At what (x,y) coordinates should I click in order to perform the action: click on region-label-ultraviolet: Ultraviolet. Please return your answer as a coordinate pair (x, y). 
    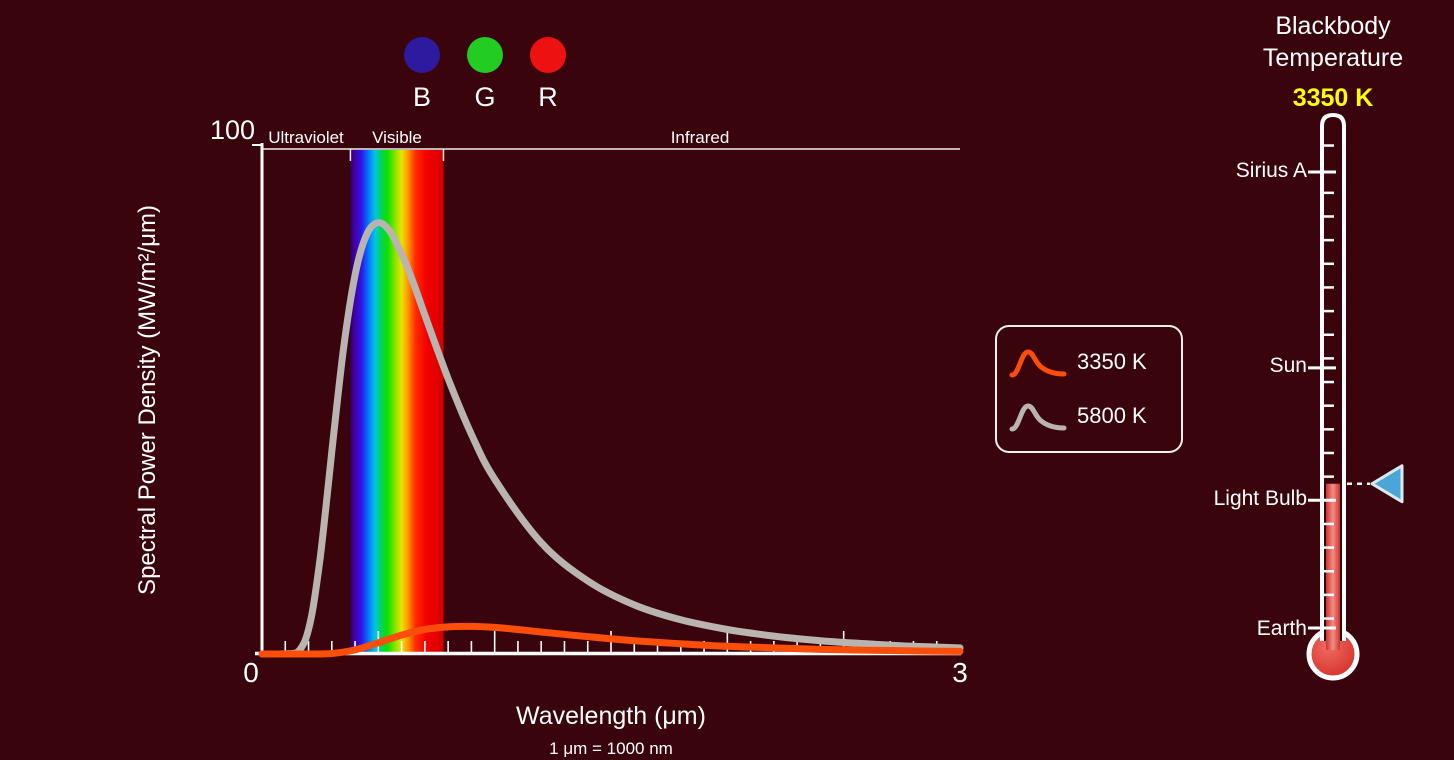
    Looking at the image, I should click on (306, 137).